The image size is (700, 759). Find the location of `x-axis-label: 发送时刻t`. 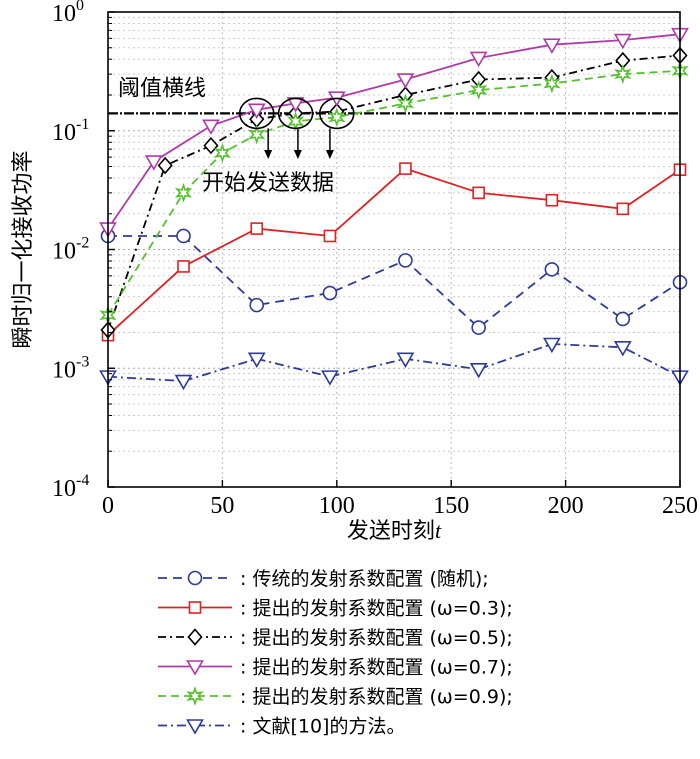

x-axis-label: 发送时刻t is located at coordinates (394, 531).